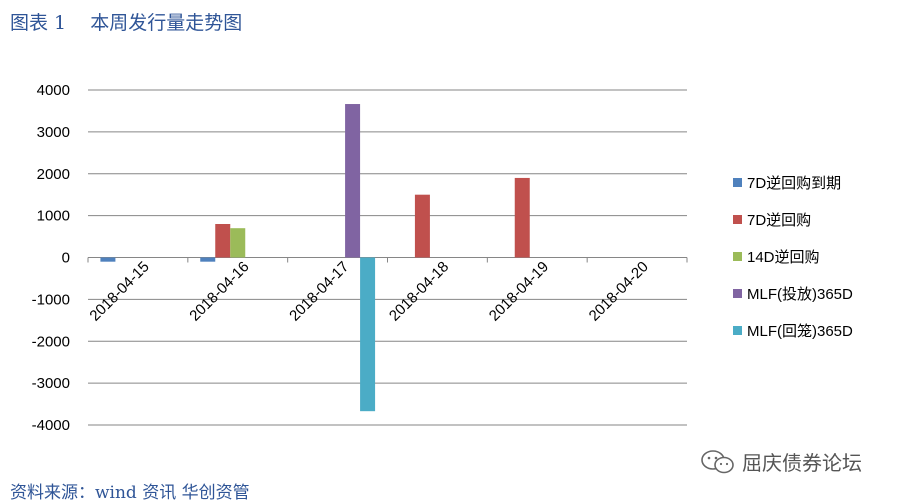  Describe the element at coordinates (802, 461) in the screenshot. I see `watermark-text: 屈庆债券论坛` at that location.